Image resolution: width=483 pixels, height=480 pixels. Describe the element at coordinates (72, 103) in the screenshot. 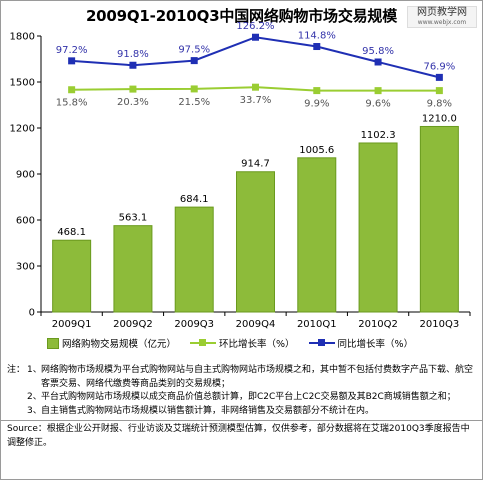

I see `qoq-value-label: 15.8%` at that location.